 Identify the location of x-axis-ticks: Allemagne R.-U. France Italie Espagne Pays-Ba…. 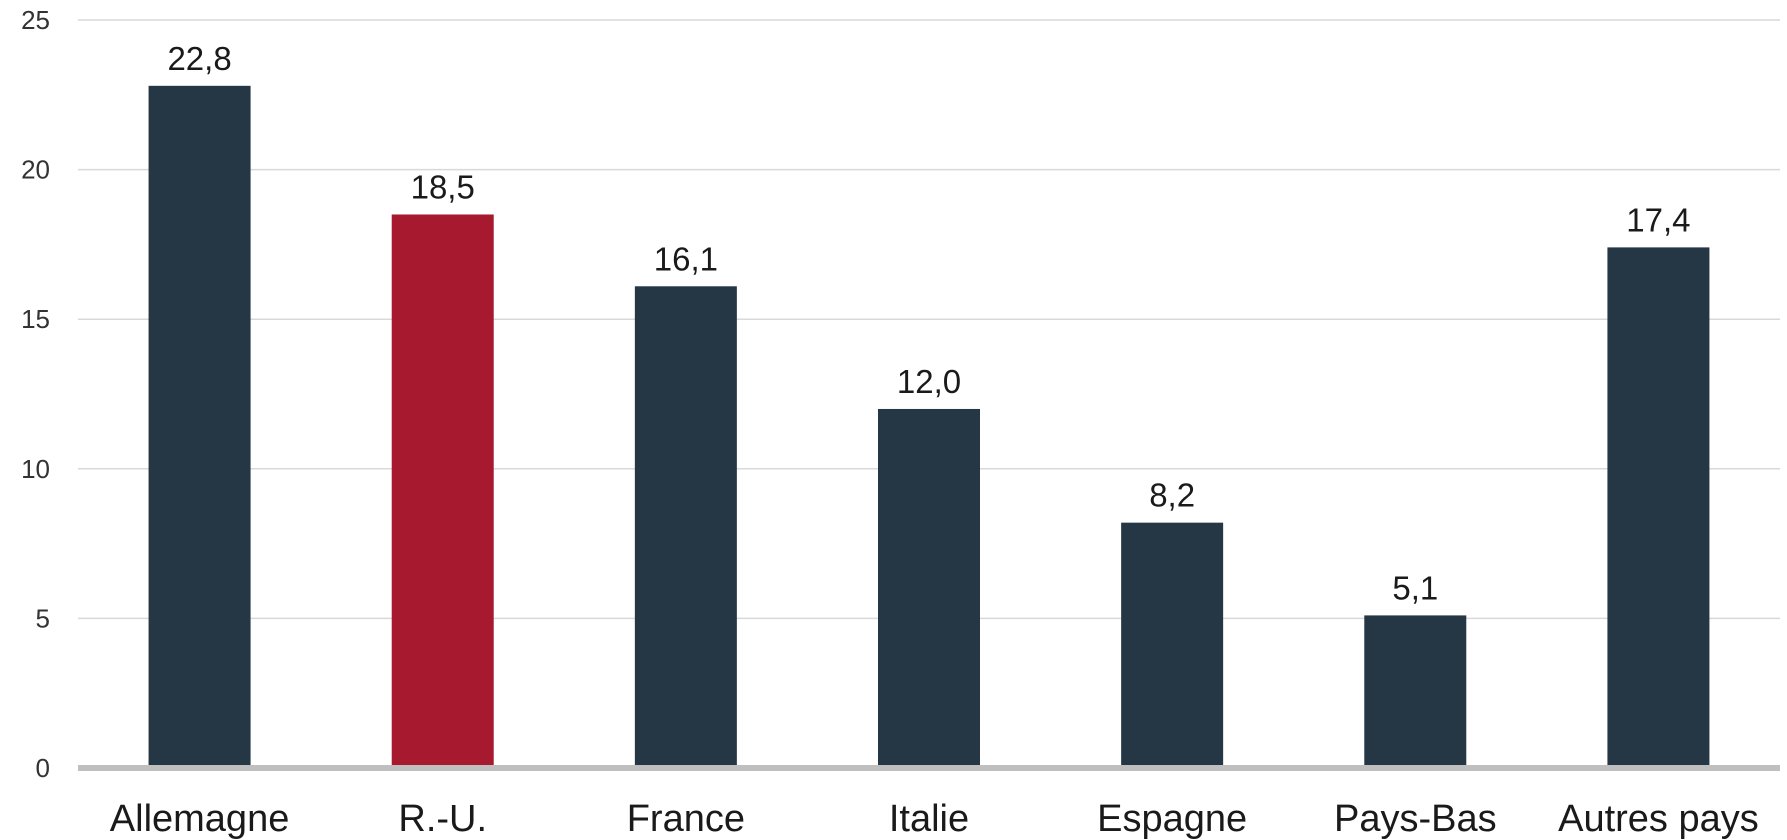
(934, 819).